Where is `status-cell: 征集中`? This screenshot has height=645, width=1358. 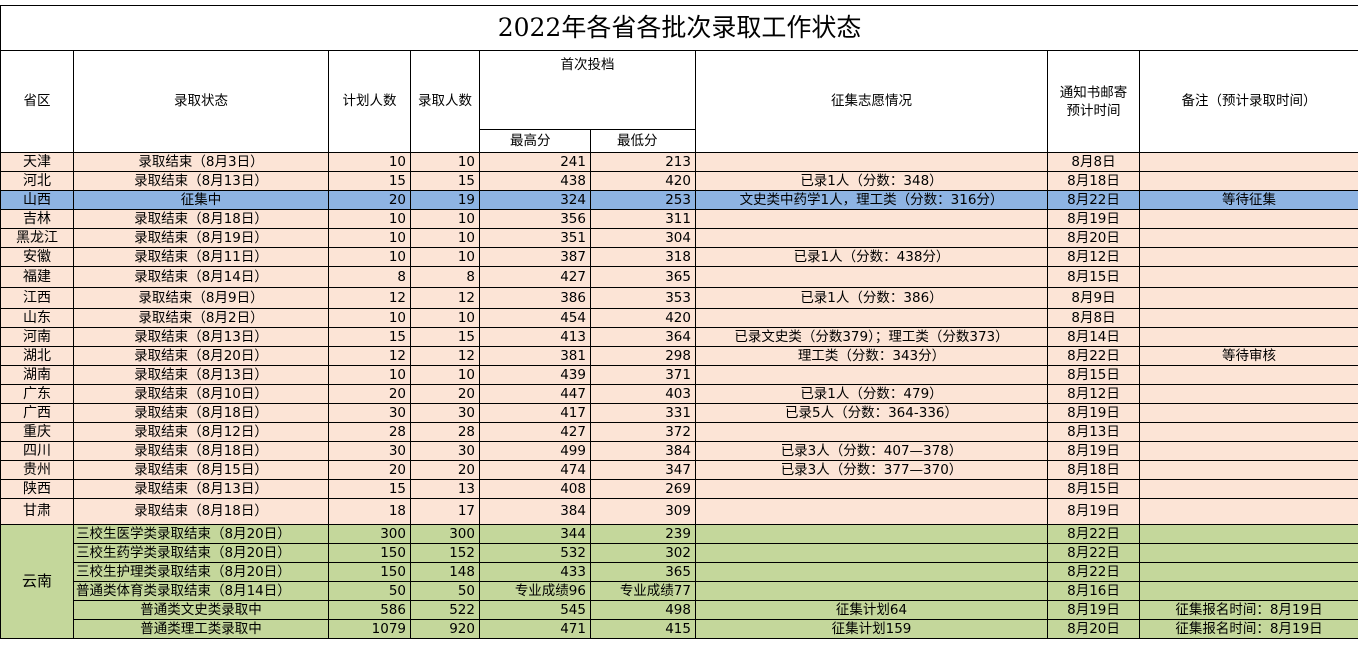
status-cell: 征集中 is located at coordinates (201, 200).